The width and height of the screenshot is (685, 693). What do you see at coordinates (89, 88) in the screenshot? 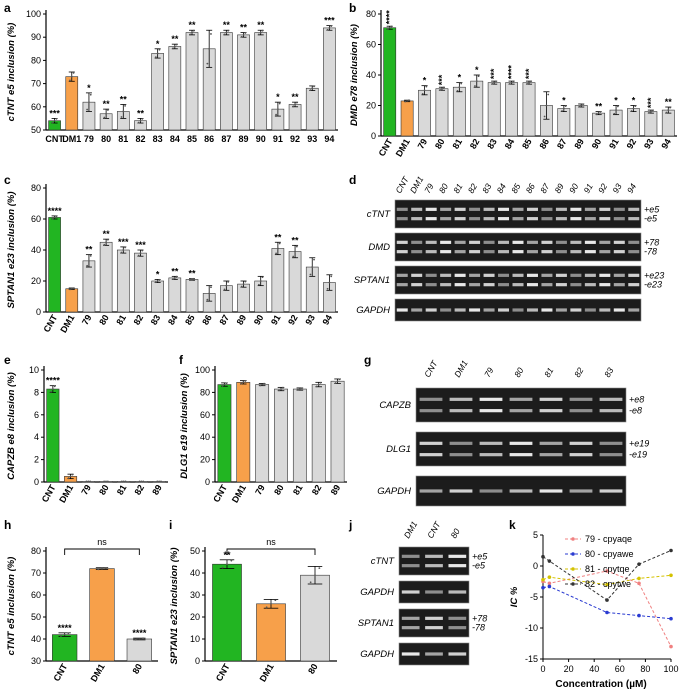
I see `significance-a-79: *` at bounding box center [89, 88].